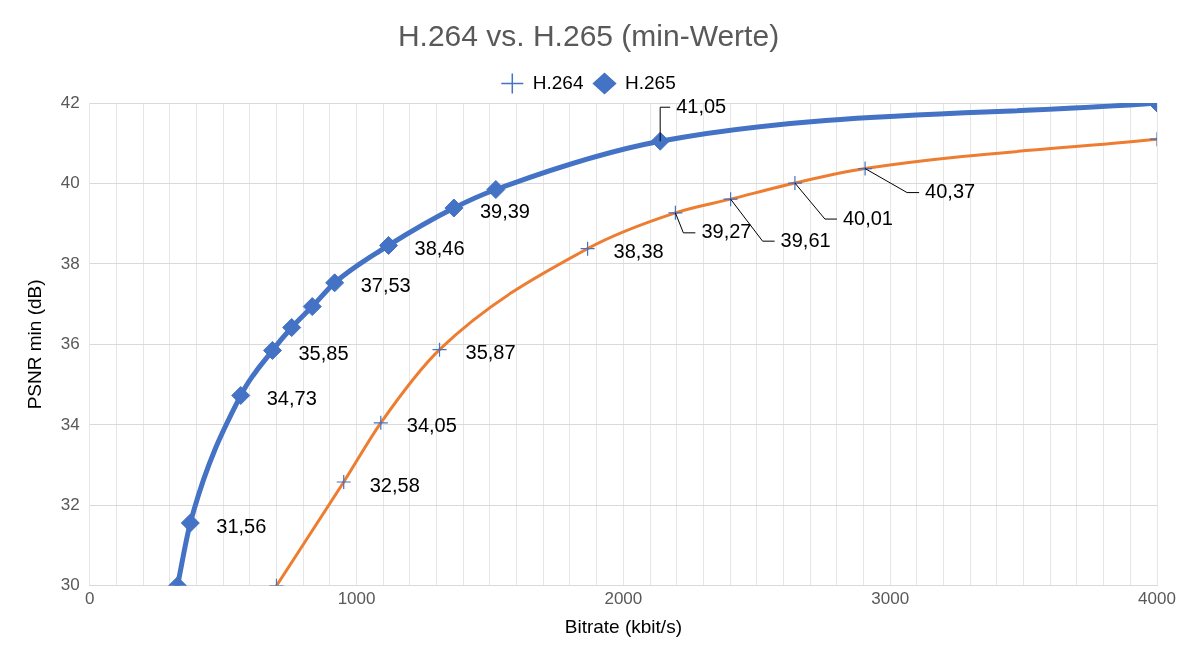  What do you see at coordinates (70, 183) in the screenshot?
I see `y-tick-label: 40` at bounding box center [70, 183].